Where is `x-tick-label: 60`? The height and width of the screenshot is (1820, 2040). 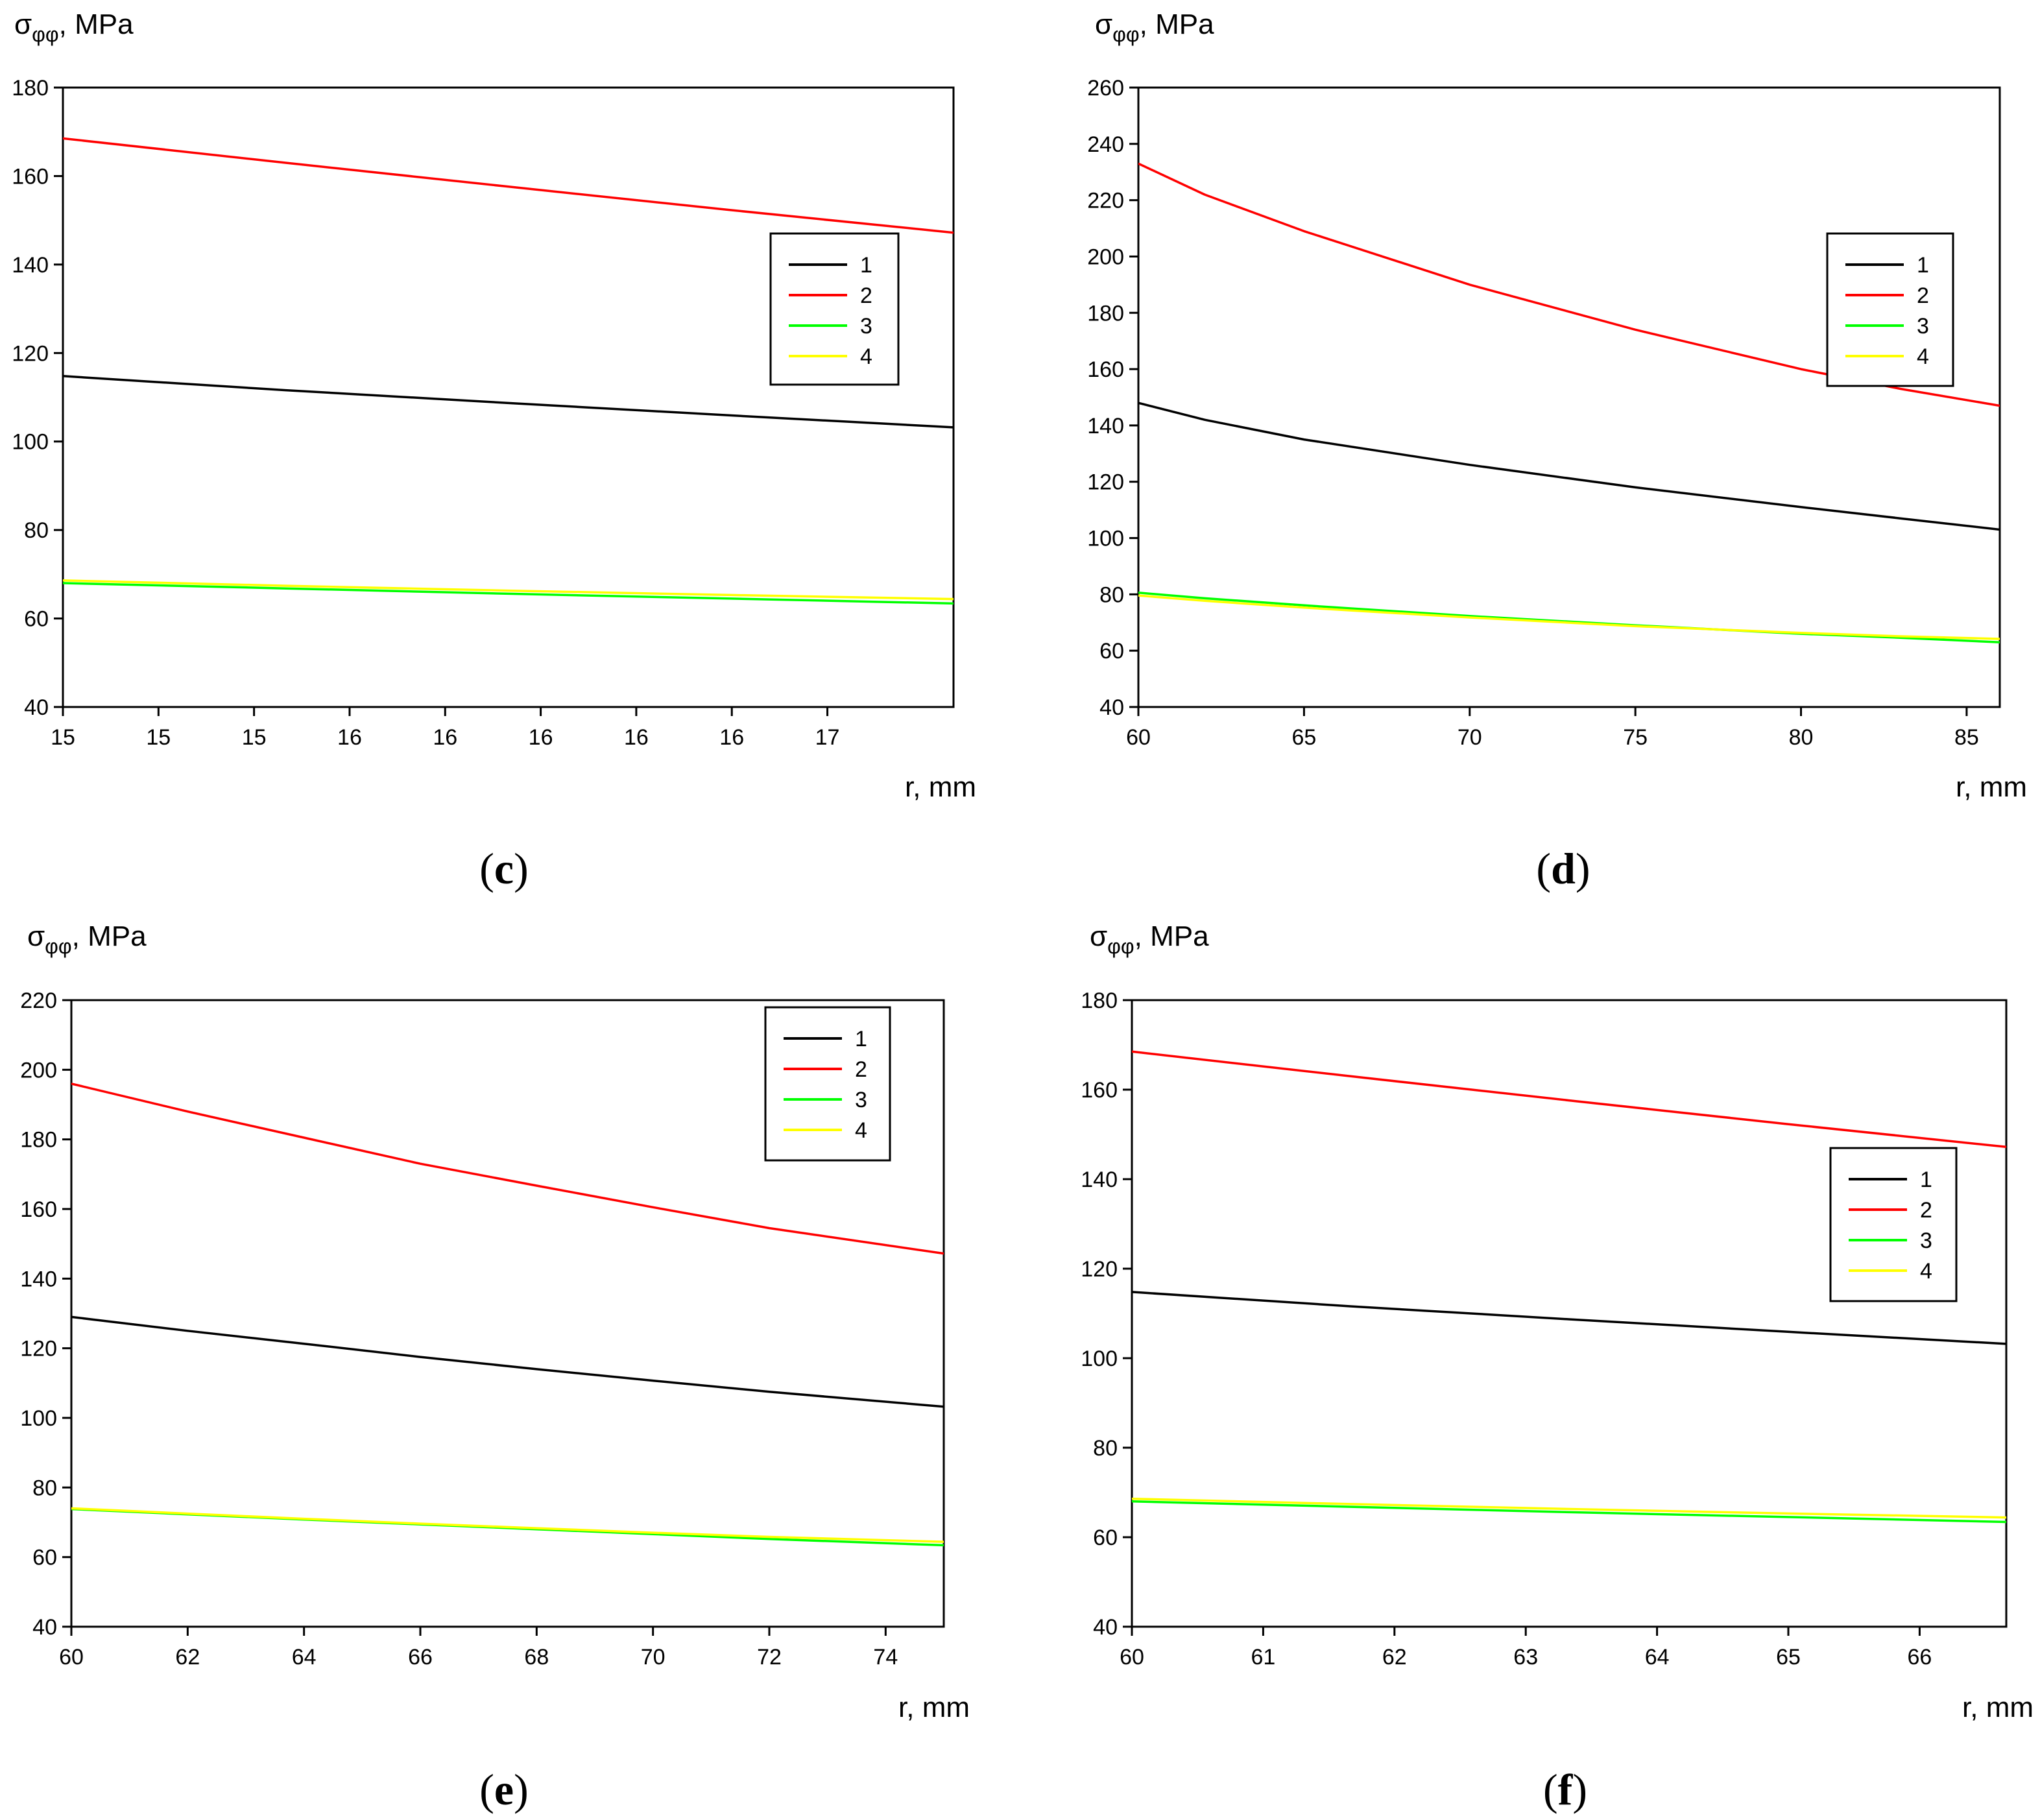 x-tick-label: 60 is located at coordinates (1138, 737).